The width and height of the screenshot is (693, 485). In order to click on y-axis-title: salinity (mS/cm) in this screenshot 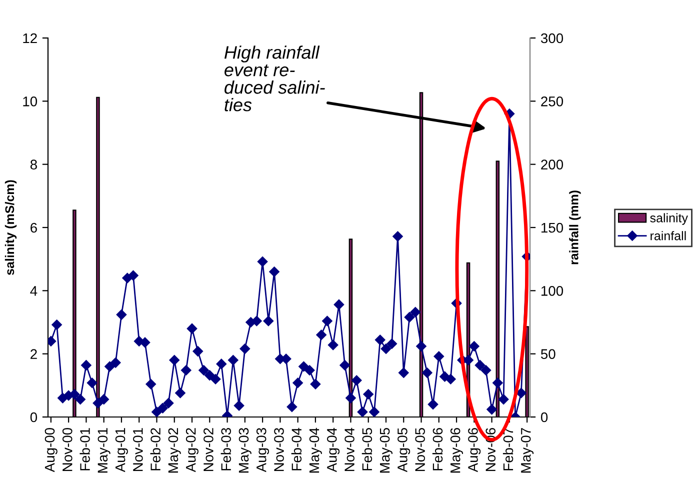, I will do `click(10, 227)`.